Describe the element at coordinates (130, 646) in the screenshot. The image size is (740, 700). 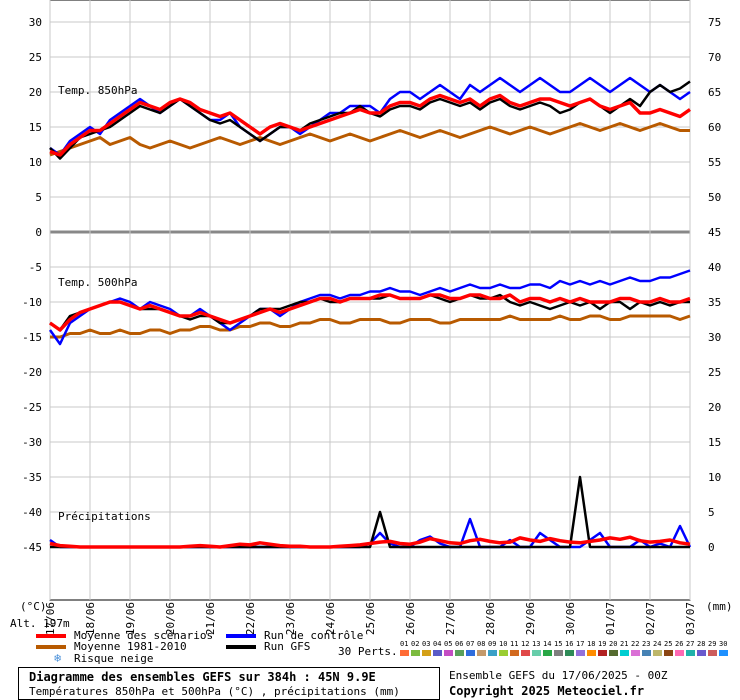
I see `legend-label-climatology: Moyenne 1981-2010` at that location.